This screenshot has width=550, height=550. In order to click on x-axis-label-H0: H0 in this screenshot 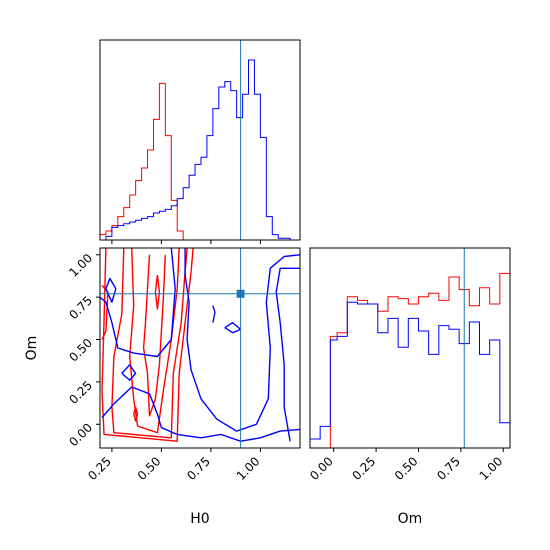, I will do `click(199, 519)`.